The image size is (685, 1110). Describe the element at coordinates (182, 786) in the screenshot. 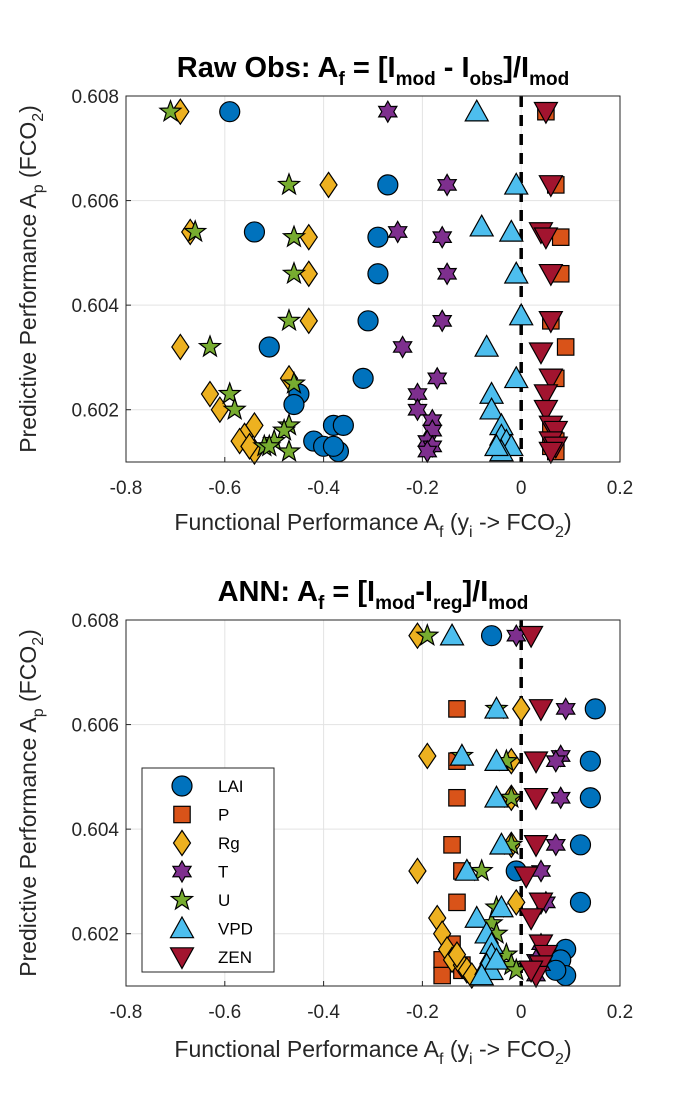

I see `legend-marker-lai` at that location.